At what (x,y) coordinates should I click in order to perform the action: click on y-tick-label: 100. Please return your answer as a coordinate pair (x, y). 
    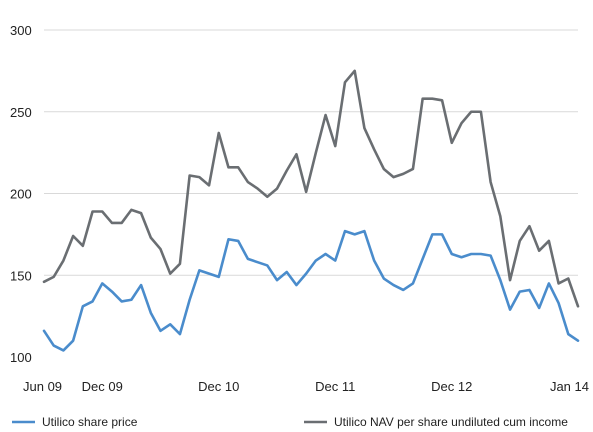
    Looking at the image, I should click on (21, 357).